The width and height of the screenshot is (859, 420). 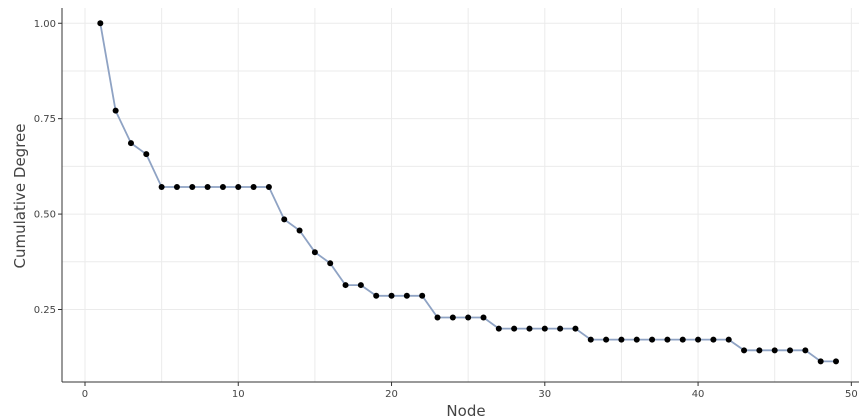 I want to click on x-tick-label: 40, so click(x=698, y=394).